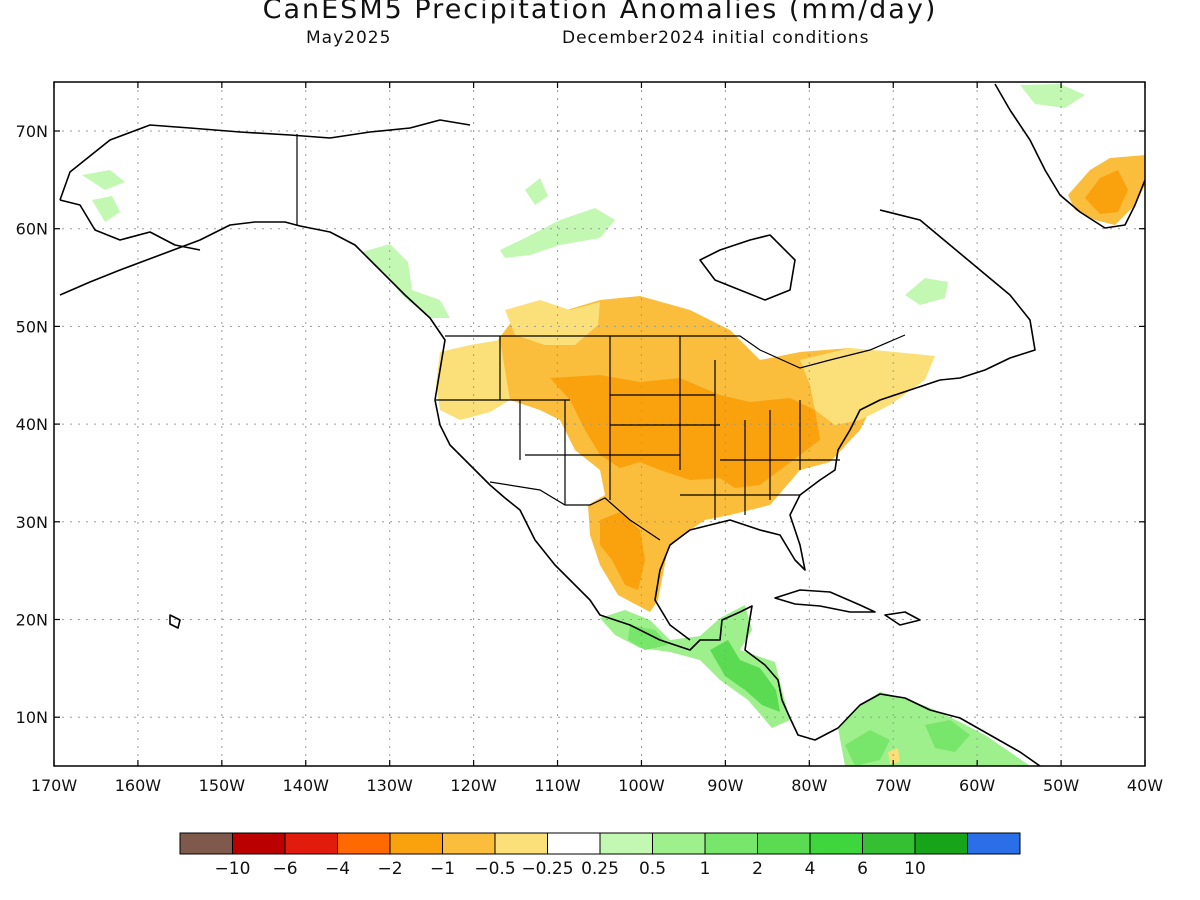  Describe the element at coordinates (175, 621) in the screenshot. I see `hawaii` at that location.